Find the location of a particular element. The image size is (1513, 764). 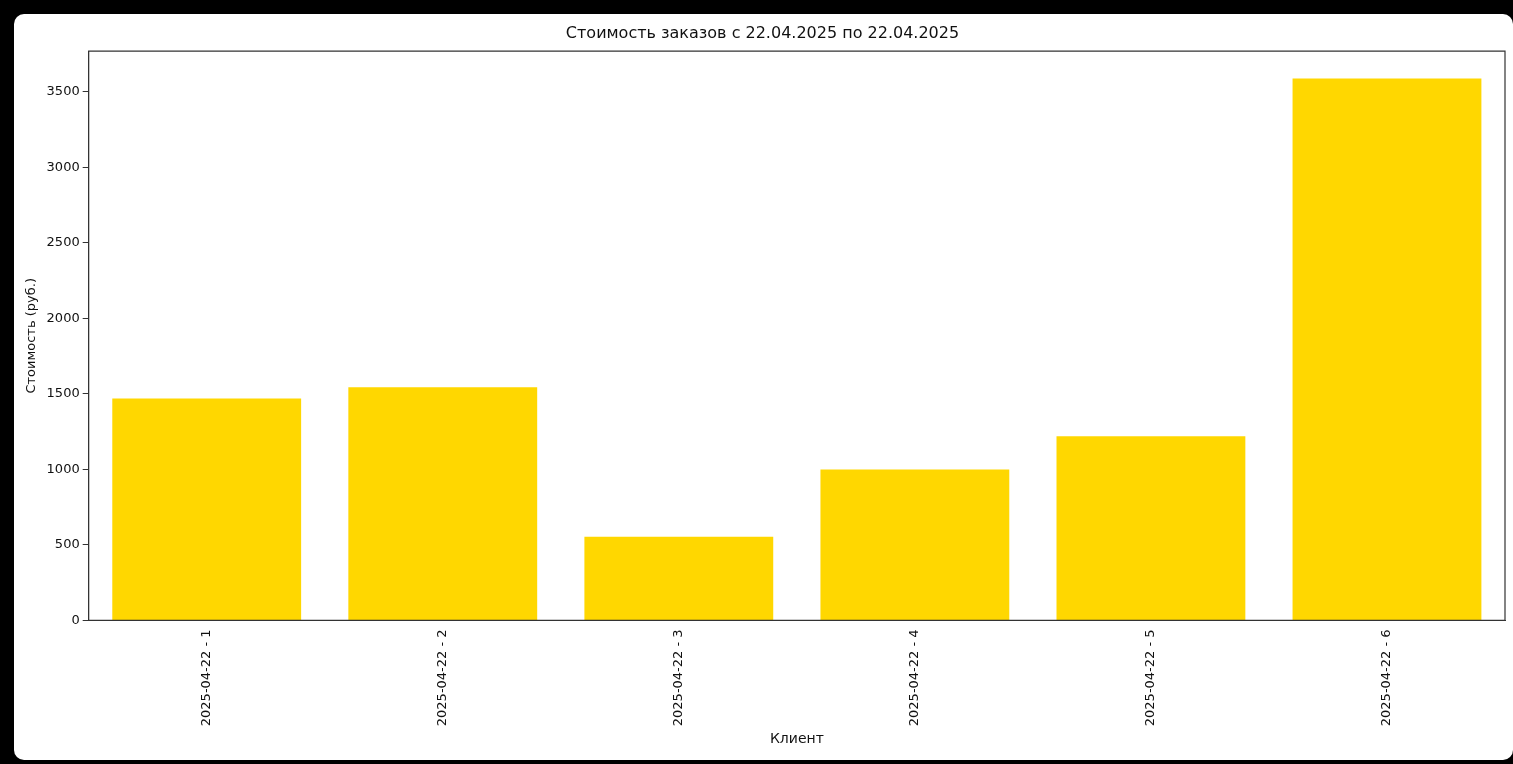

chart-title: Стоимость заказов с 22.04.2025 по 22.04.2025 is located at coordinates (762, 32).